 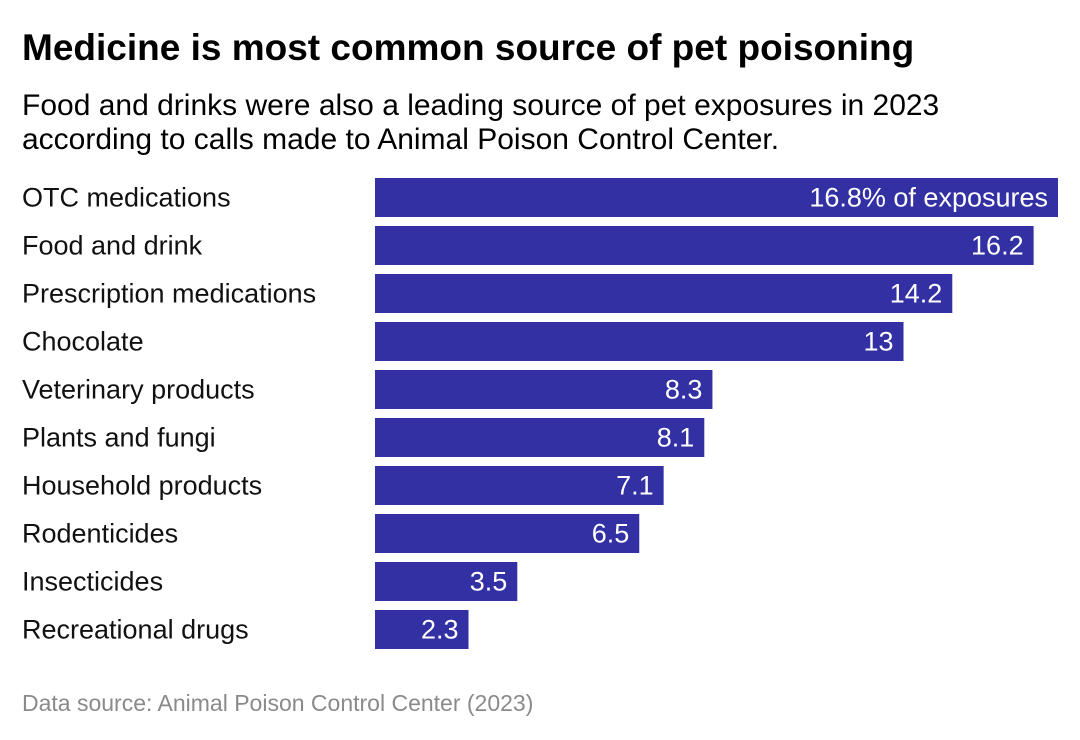 I want to click on data-label: 8.1, so click(x=676, y=438).